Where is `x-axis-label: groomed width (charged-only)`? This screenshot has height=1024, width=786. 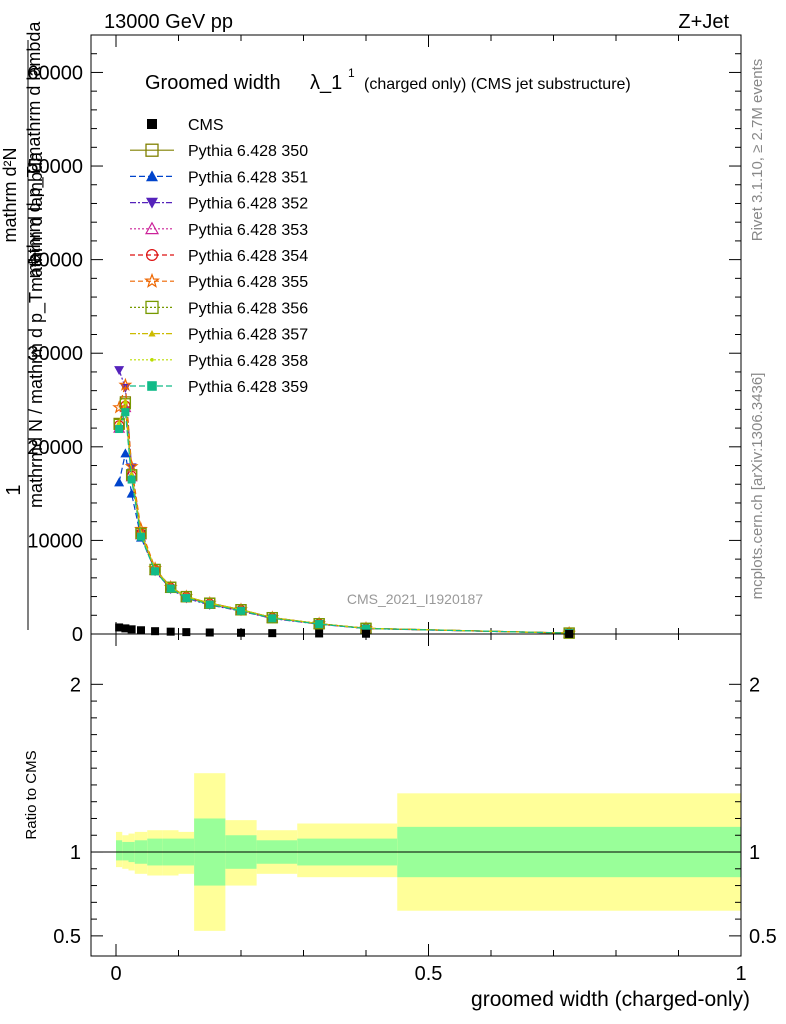
x-axis-label: groomed width (charged-only) is located at coordinates (610, 999).